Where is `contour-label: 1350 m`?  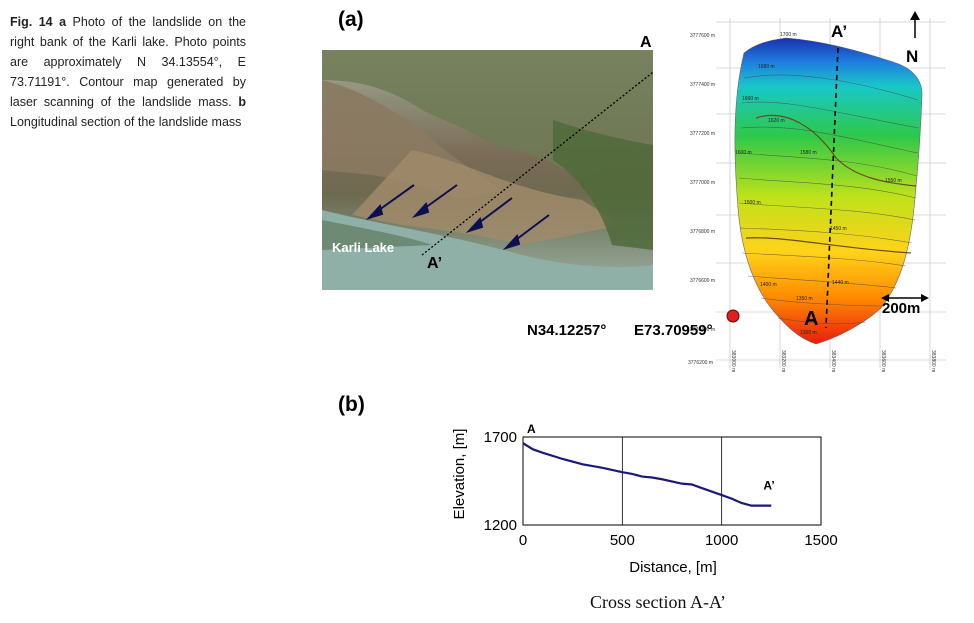 contour-label: 1350 m is located at coordinates (804, 299).